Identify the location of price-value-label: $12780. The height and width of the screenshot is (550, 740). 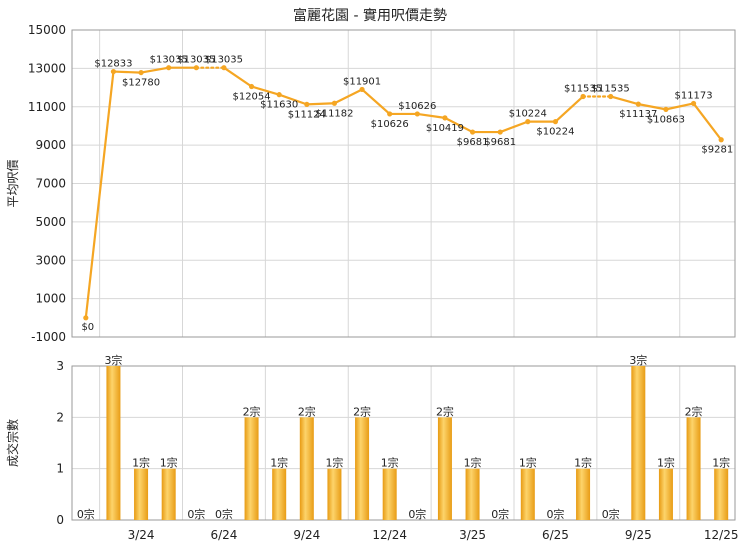
(141, 83).